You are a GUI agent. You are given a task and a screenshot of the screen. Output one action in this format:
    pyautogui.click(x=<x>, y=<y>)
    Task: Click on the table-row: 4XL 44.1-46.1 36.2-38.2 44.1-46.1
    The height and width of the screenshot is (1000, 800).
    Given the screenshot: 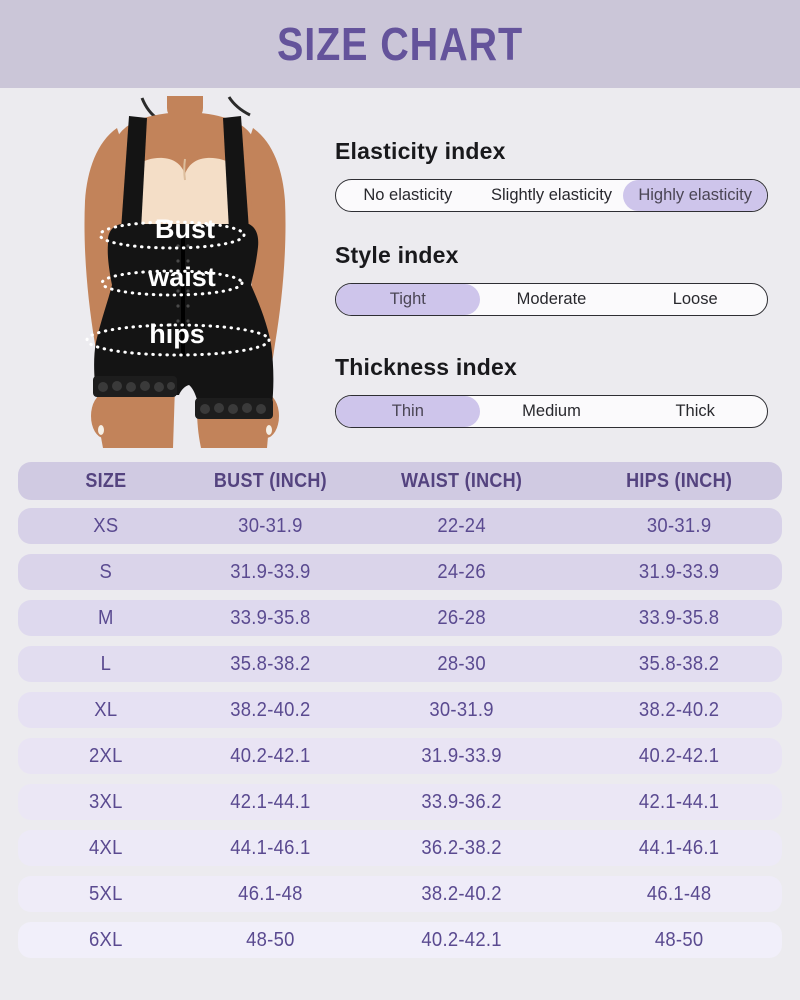 What is the action you would take?
    pyautogui.click(x=400, y=848)
    